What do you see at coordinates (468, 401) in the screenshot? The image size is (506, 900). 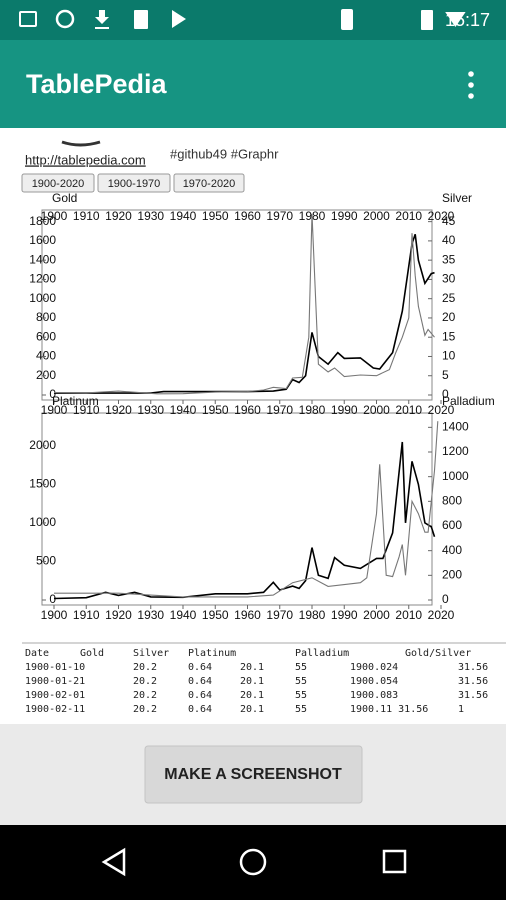 I see `y2-axis-title: Palladium` at bounding box center [468, 401].